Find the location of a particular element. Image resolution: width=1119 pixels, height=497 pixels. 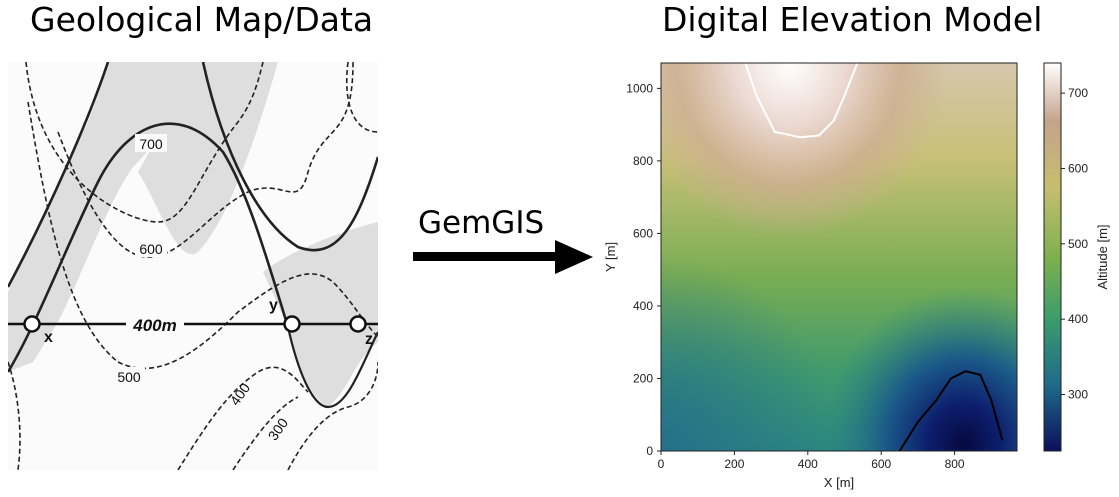

x-tick-label: 400 is located at coordinates (808, 464).